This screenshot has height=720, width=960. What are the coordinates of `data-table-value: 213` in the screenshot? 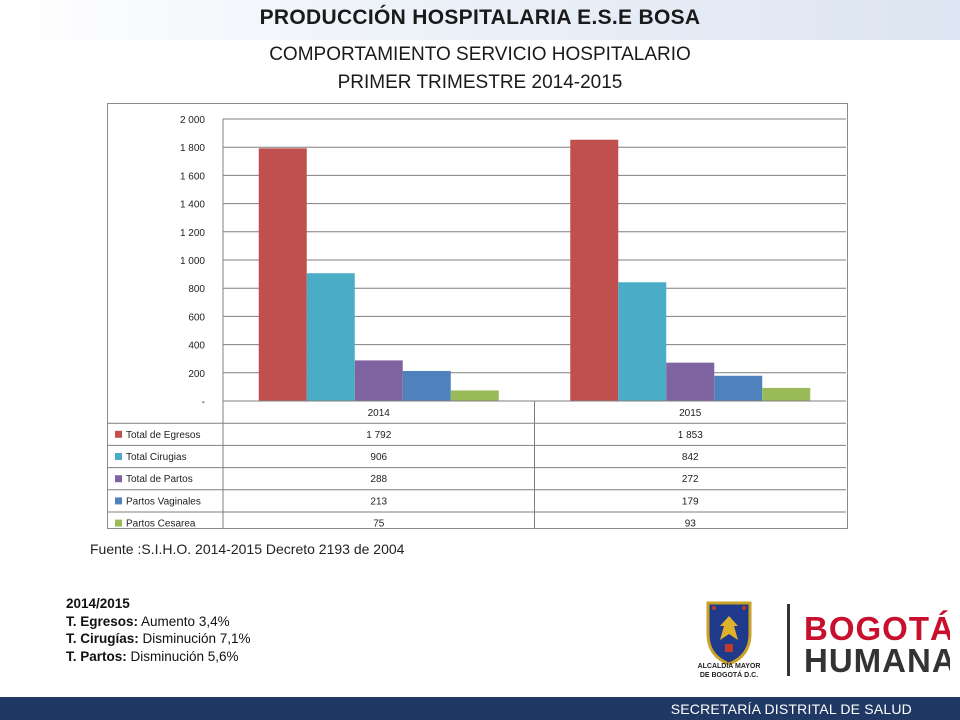 It's located at (378, 501).